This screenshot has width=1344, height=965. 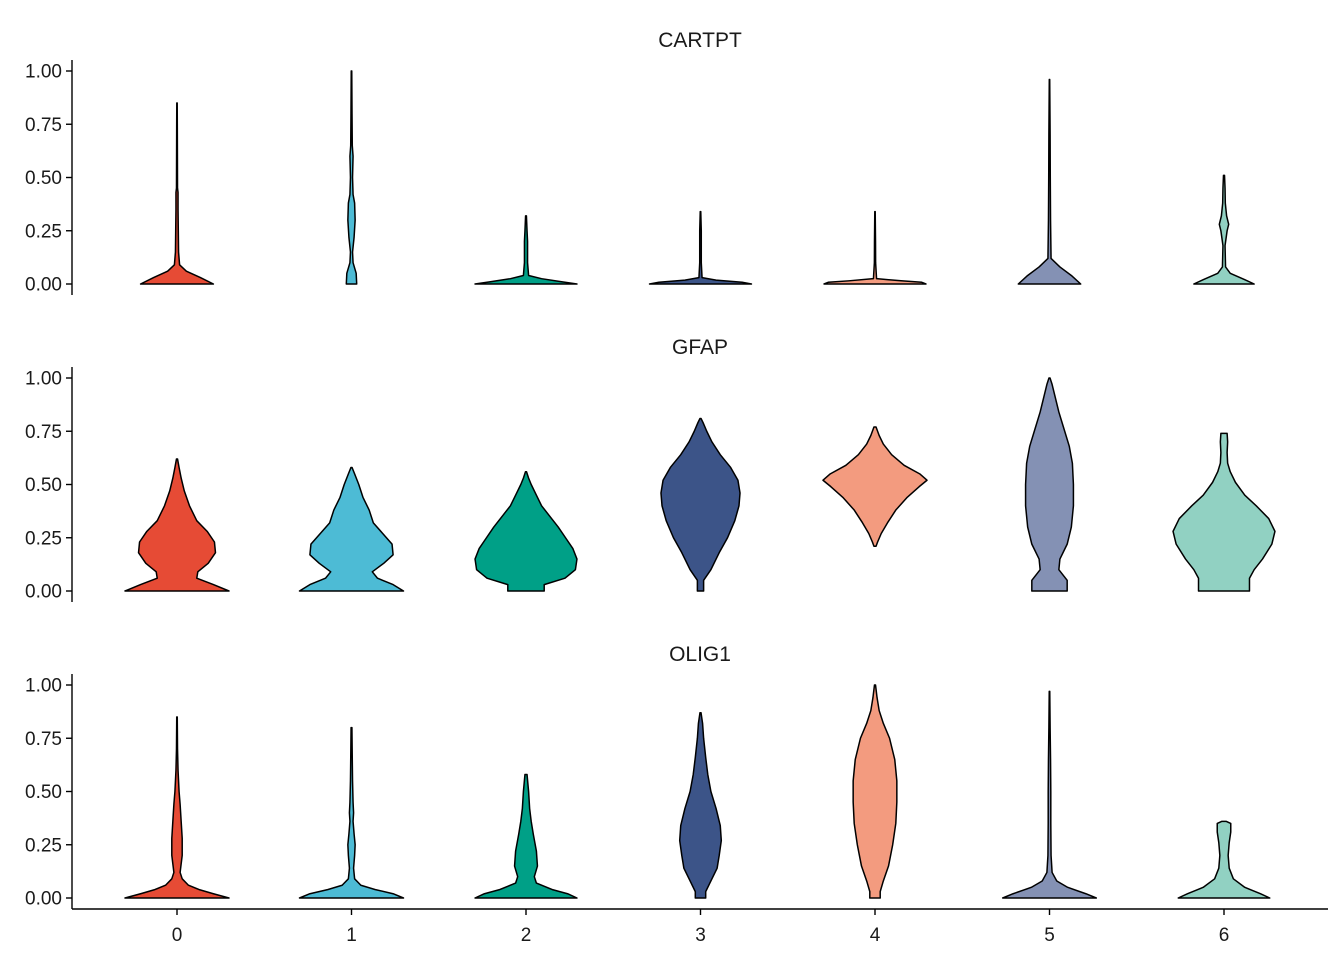 What do you see at coordinates (700, 654) in the screenshot?
I see `panel-title: OLIG1` at bounding box center [700, 654].